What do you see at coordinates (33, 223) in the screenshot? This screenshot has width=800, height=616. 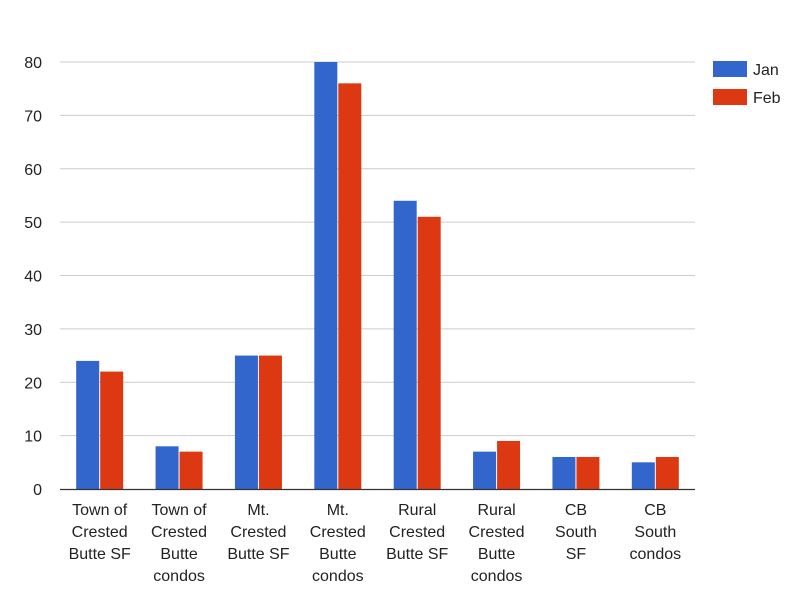 I see `y-tick-label: 50` at bounding box center [33, 223].